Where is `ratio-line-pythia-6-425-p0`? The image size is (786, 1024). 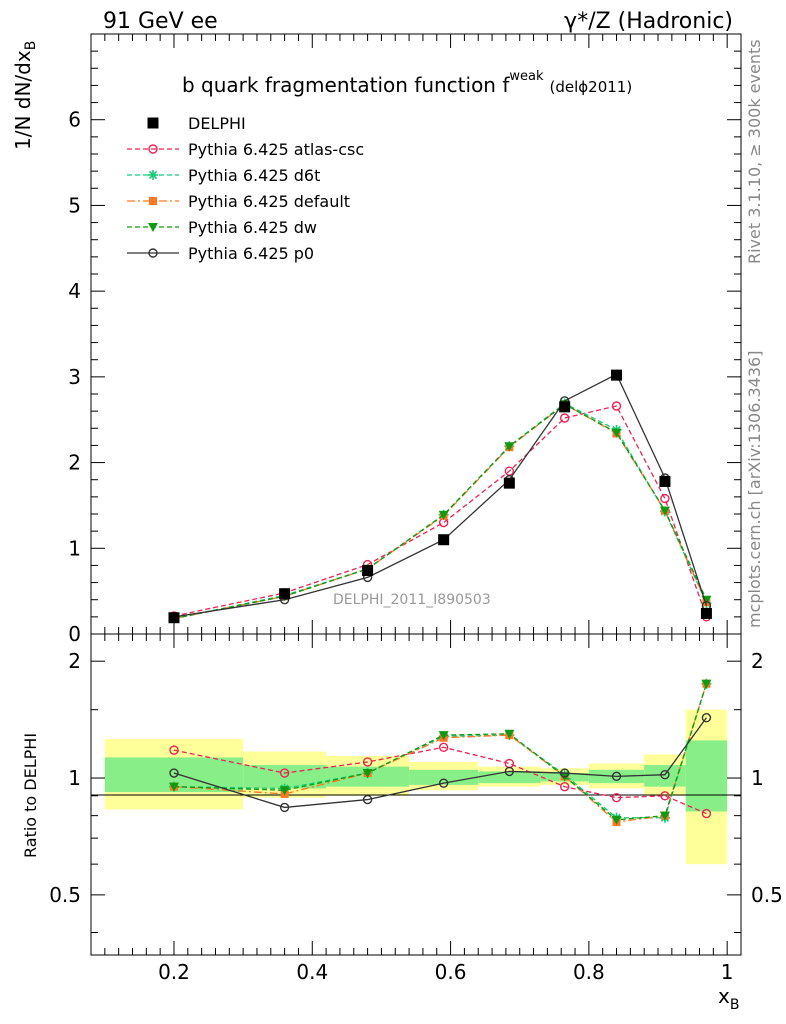 ratio-line-pythia-6-425-p0 is located at coordinates (440, 763).